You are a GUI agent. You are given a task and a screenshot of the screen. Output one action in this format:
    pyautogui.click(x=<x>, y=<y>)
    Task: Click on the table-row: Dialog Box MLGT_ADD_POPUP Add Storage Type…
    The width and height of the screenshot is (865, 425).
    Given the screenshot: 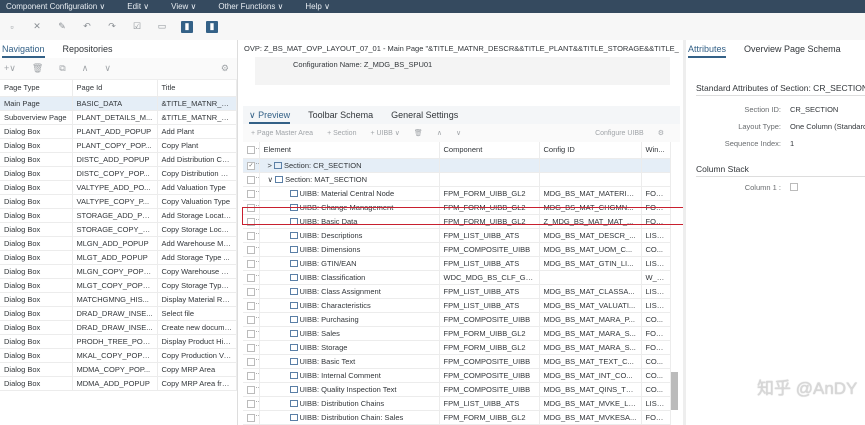 What is the action you would take?
    pyautogui.click(x=118, y=257)
    